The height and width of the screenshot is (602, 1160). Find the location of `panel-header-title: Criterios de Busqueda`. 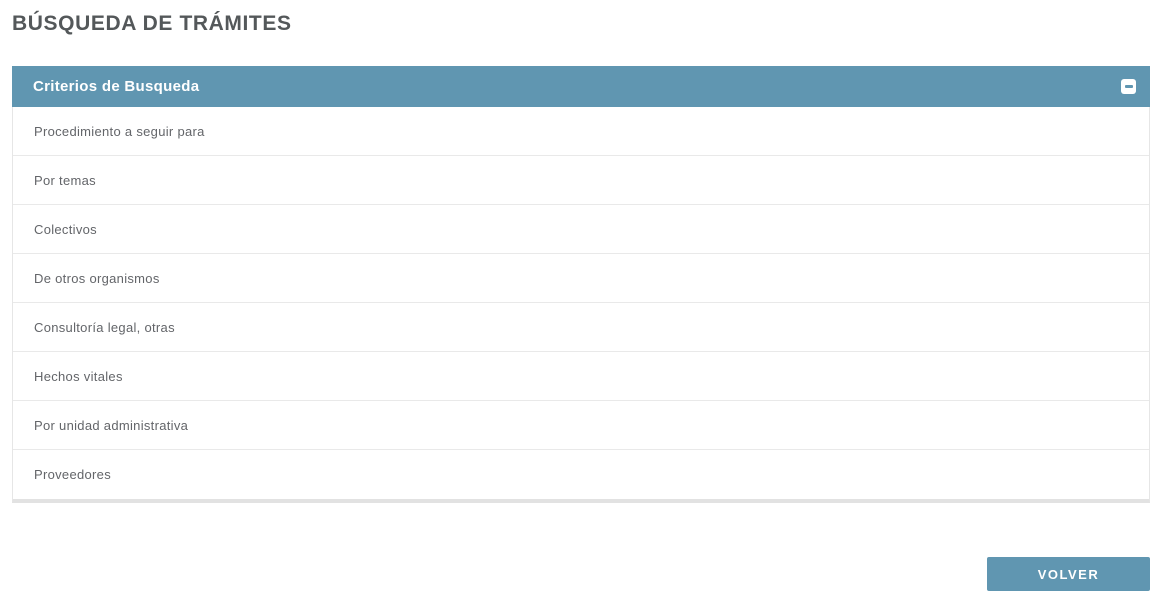

panel-header-title: Criterios de Busqueda is located at coordinates (116, 86).